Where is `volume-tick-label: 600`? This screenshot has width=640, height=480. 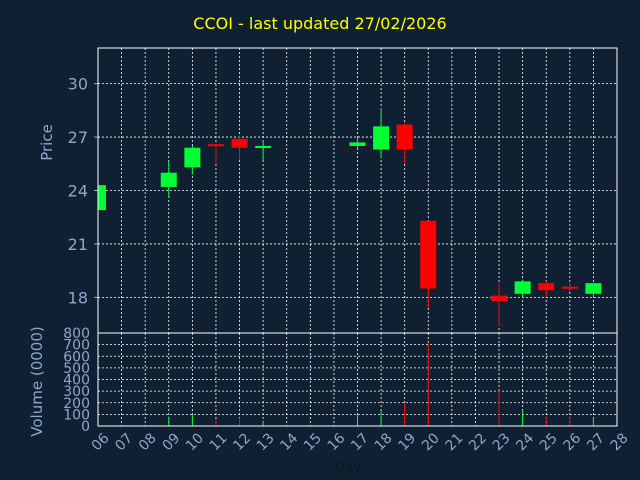 volume-tick-label: 600 is located at coordinates (76, 357).